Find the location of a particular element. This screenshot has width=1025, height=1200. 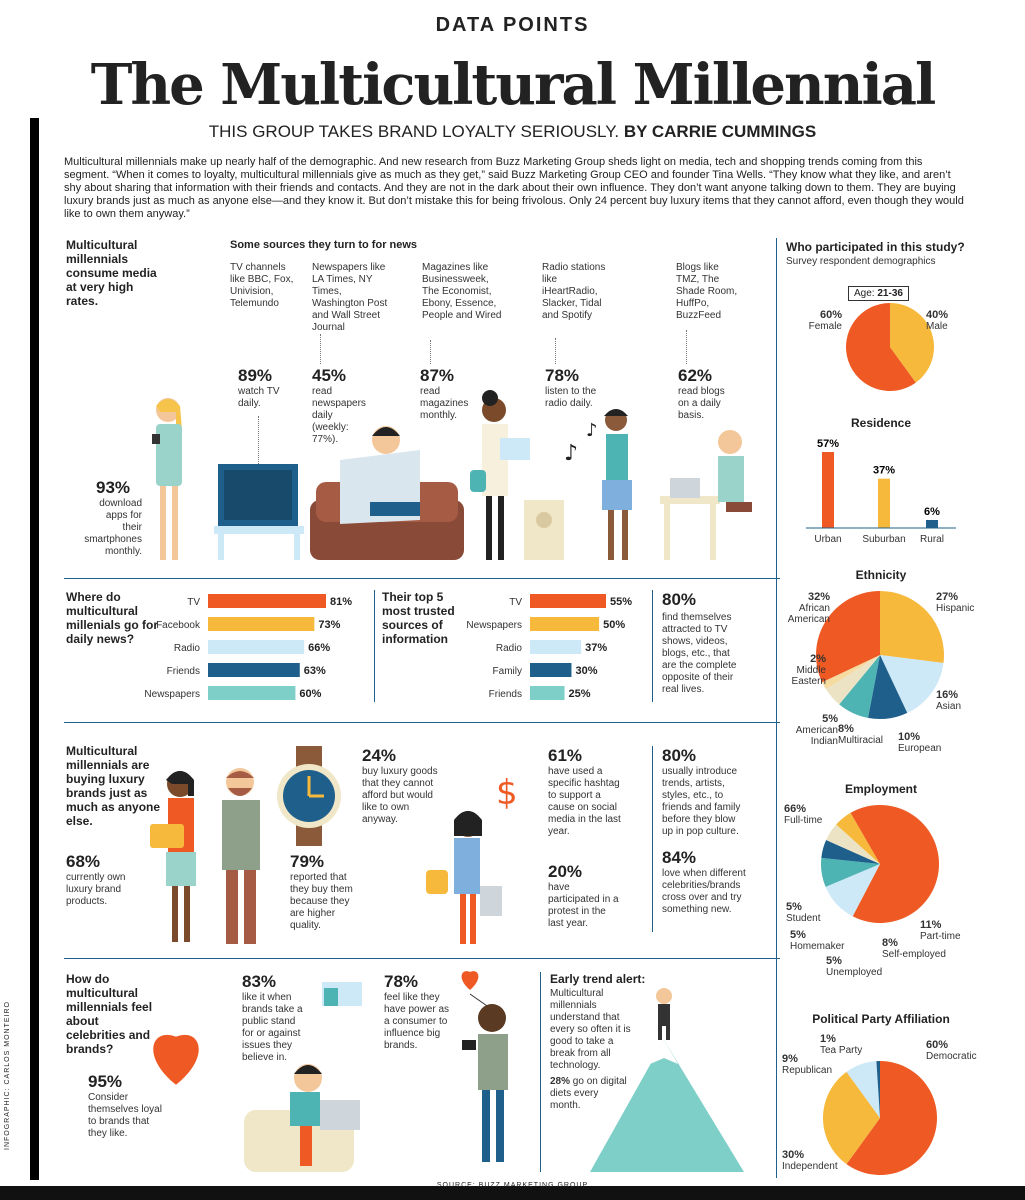

woman-magazine-illustration is located at coordinates (500, 475).